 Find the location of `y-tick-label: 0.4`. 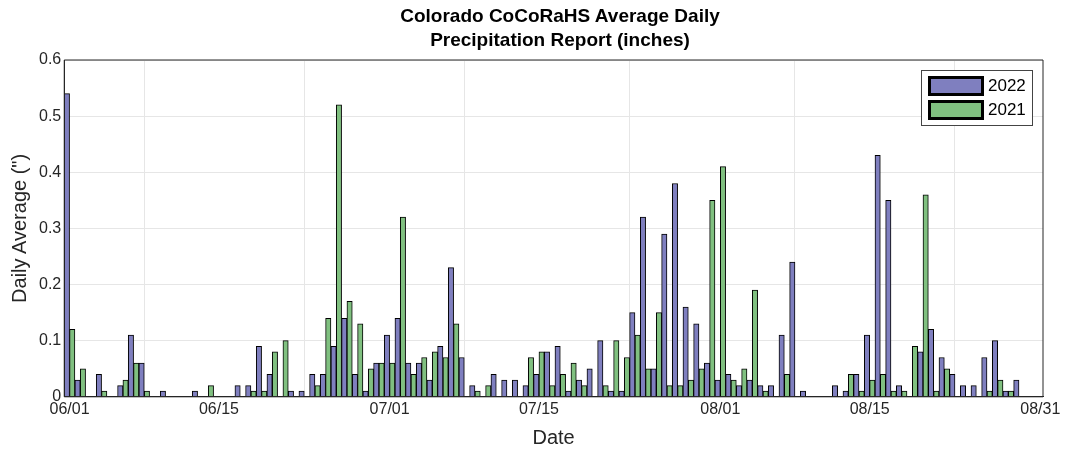

y-tick-label: 0.4 is located at coordinates (50, 171).